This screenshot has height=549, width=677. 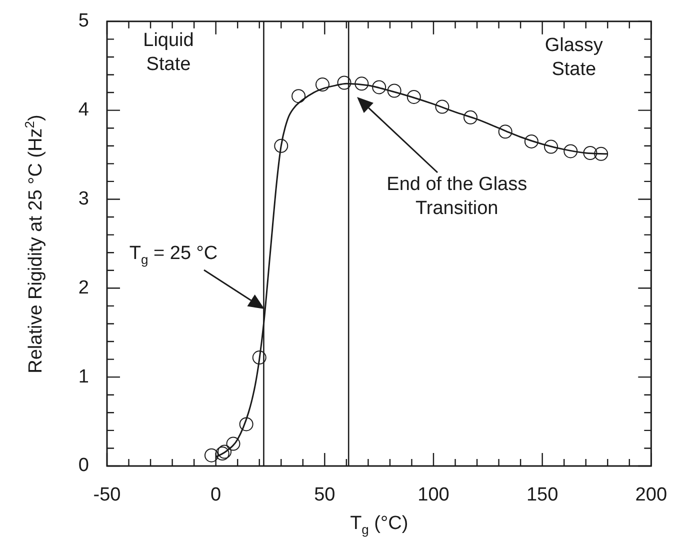 What do you see at coordinates (379, 524) in the screenshot?
I see `x-axis-title: T$_{g}$ (°C)` at bounding box center [379, 524].